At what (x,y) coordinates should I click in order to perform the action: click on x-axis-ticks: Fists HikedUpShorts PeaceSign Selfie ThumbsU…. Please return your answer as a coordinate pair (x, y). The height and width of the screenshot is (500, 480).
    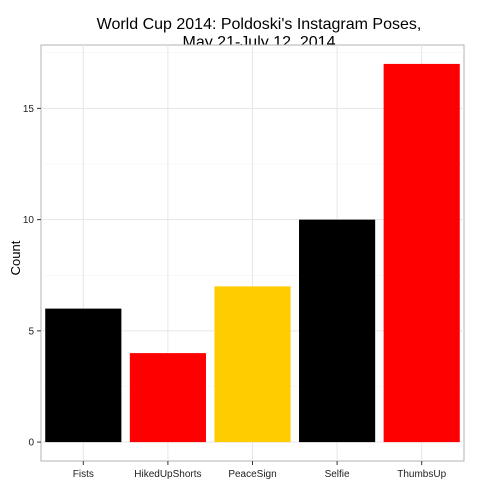
    Looking at the image, I should click on (260, 470).